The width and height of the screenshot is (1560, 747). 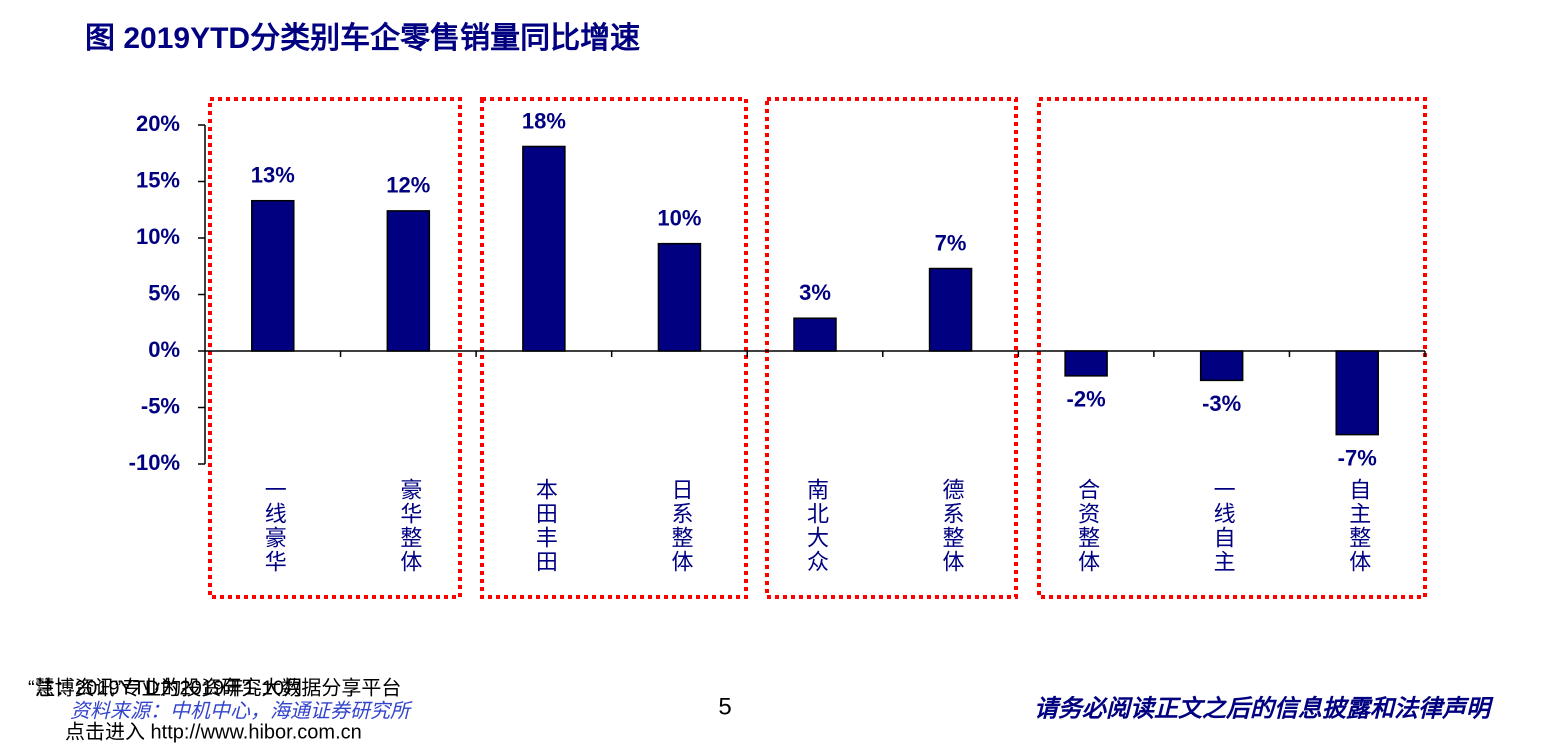 I want to click on page-number: 5, so click(x=724, y=706).